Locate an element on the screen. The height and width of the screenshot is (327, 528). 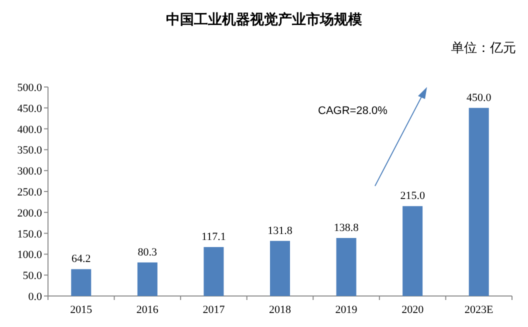
x-tick-label: 2019 is located at coordinates (346, 310).